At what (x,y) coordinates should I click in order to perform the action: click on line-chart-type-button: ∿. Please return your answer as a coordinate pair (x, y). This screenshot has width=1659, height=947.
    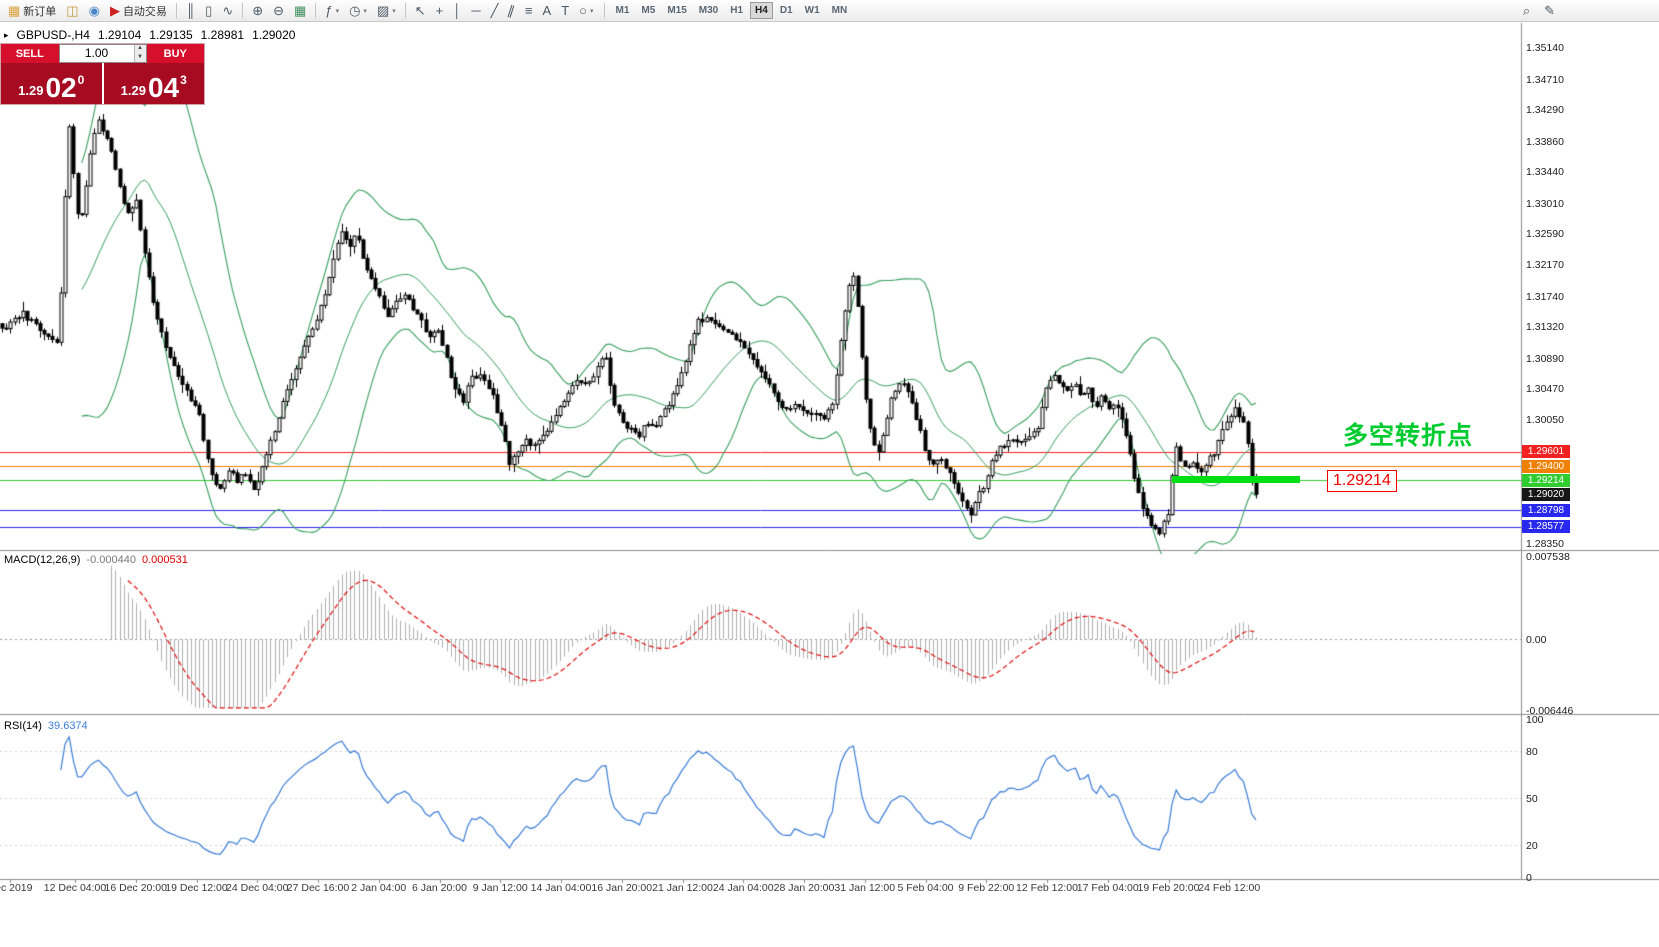
    Looking at the image, I should click on (227, 10).